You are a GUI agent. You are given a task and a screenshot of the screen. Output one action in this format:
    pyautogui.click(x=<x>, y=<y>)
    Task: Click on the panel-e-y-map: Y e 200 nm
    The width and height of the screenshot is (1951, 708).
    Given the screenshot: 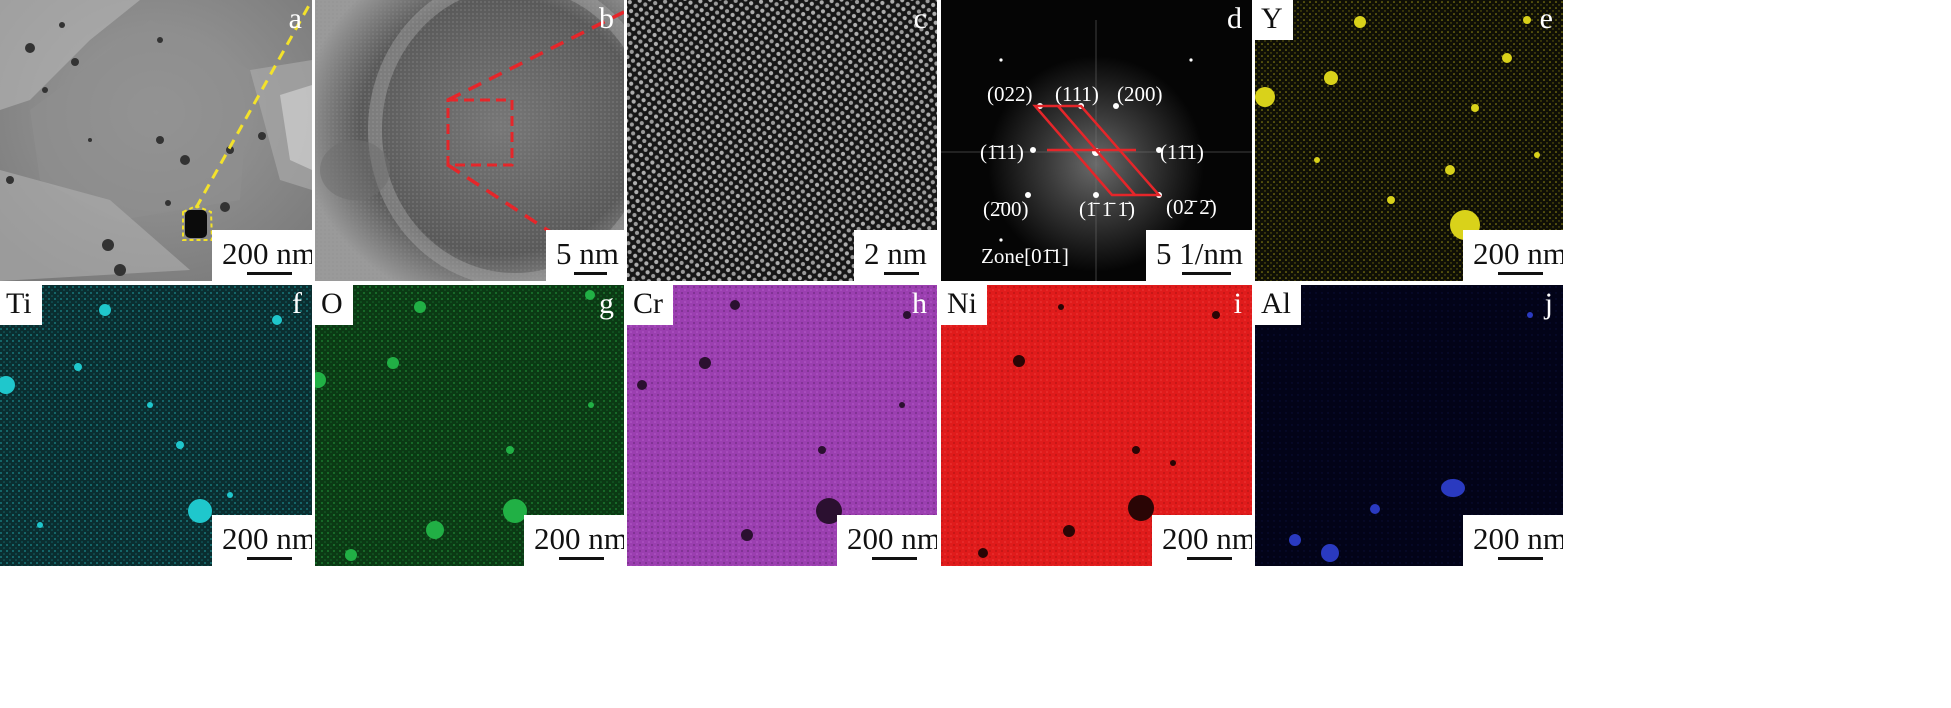 What is the action you would take?
    pyautogui.click(x=1409, y=140)
    